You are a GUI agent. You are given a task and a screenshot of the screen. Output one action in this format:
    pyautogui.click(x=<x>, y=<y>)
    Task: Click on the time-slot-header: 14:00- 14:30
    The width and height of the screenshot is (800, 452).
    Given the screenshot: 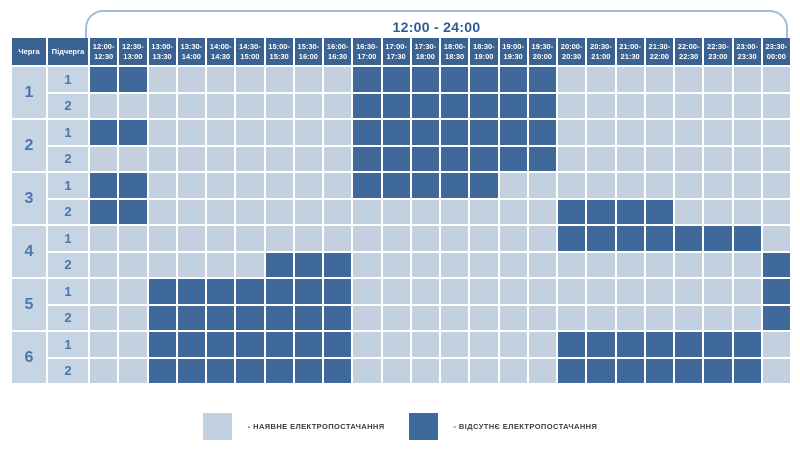 What is the action you would take?
    pyautogui.click(x=221, y=51)
    